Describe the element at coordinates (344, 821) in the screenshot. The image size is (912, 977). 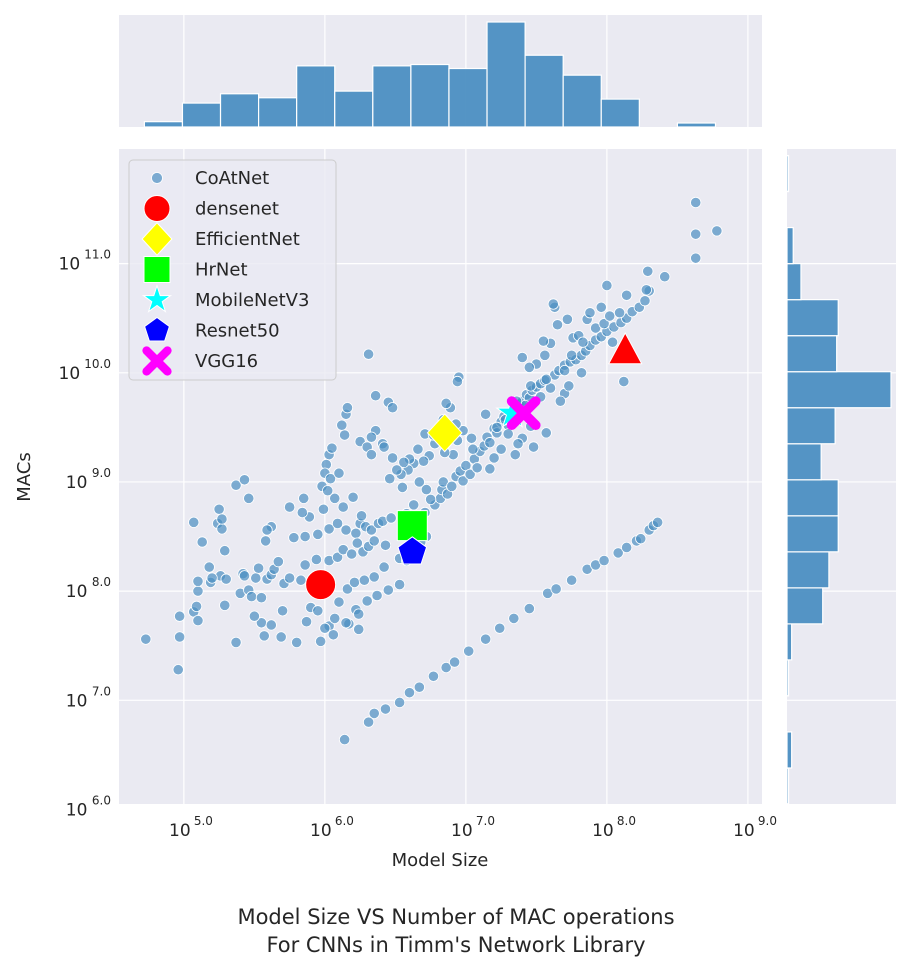
I see `x-tick-exponent: 6.0` at that location.